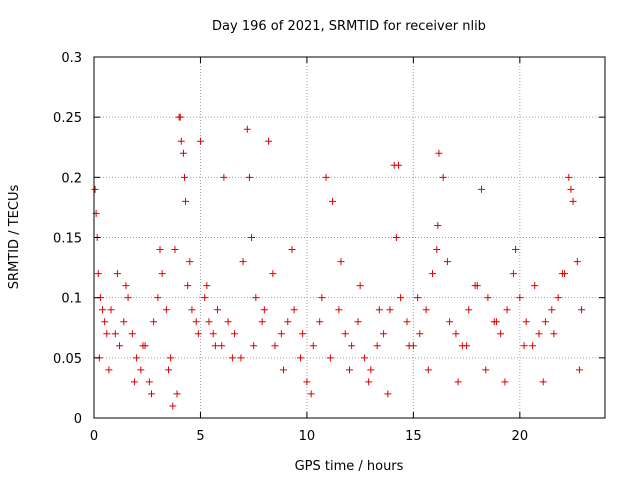 The width and height of the screenshot is (640, 480). What do you see at coordinates (413, 436) in the screenshot?
I see `x-tick-label: 15` at bounding box center [413, 436].